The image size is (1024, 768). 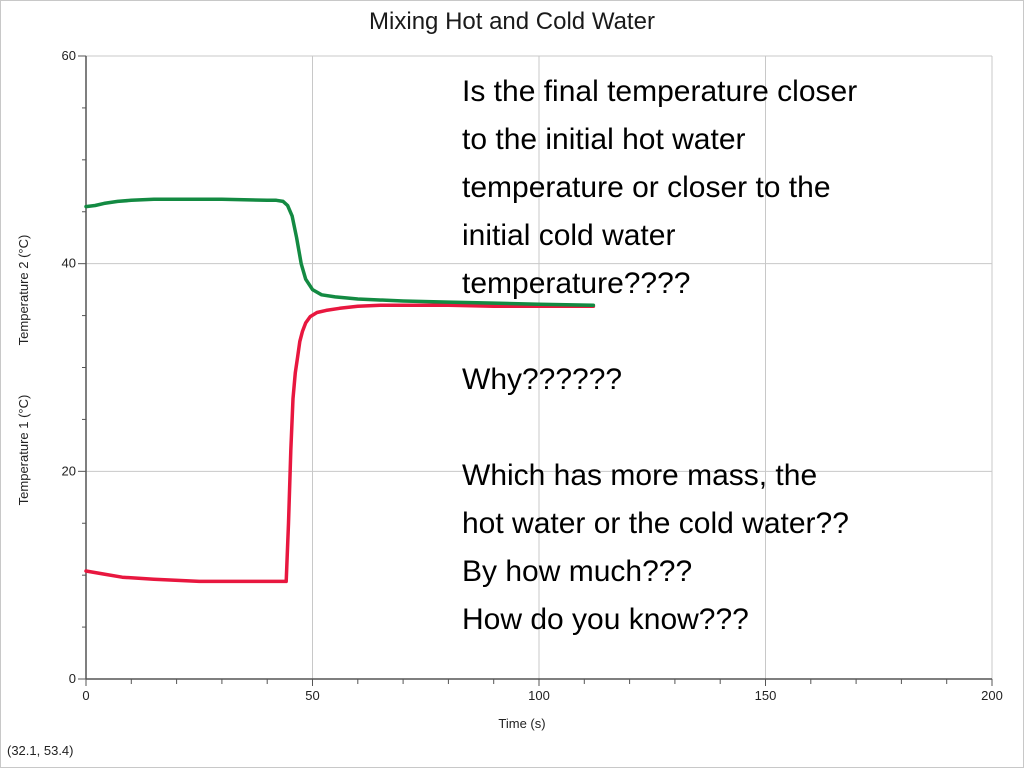 What do you see at coordinates (577, 571) in the screenshot?
I see `question-line: By how much???` at bounding box center [577, 571].